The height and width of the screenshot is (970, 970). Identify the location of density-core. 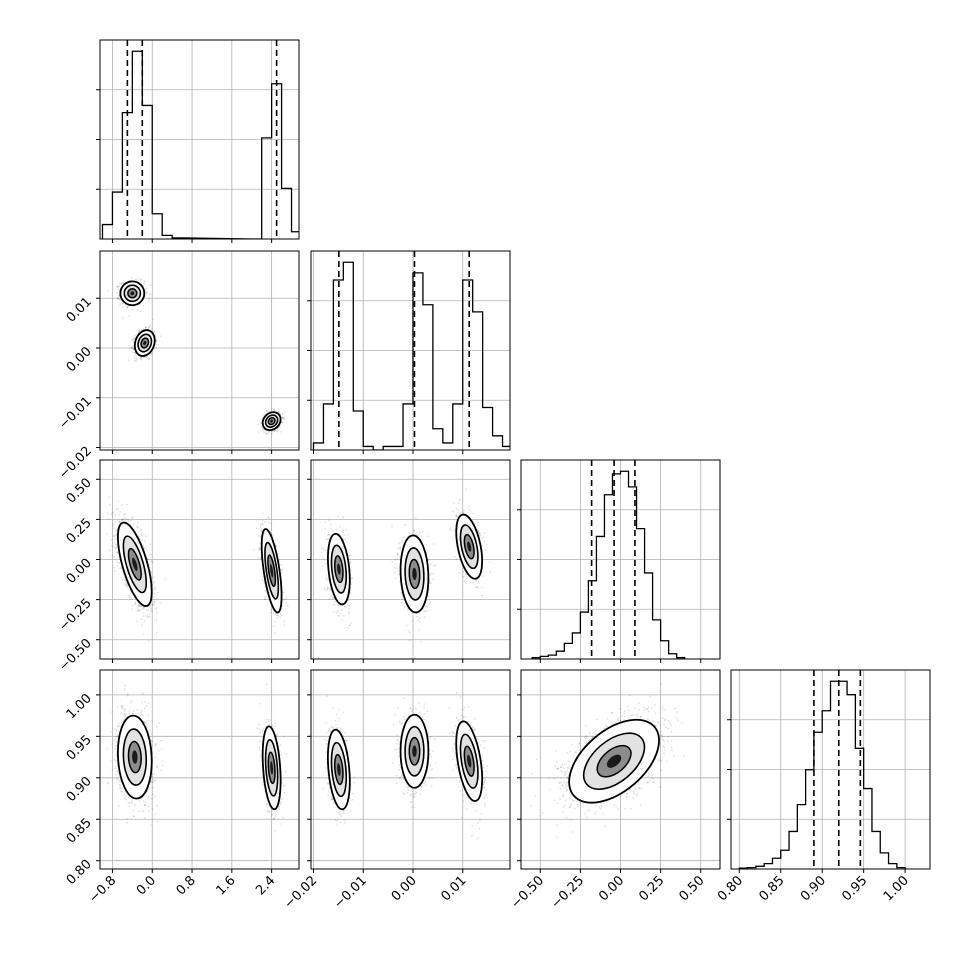
(272, 421).